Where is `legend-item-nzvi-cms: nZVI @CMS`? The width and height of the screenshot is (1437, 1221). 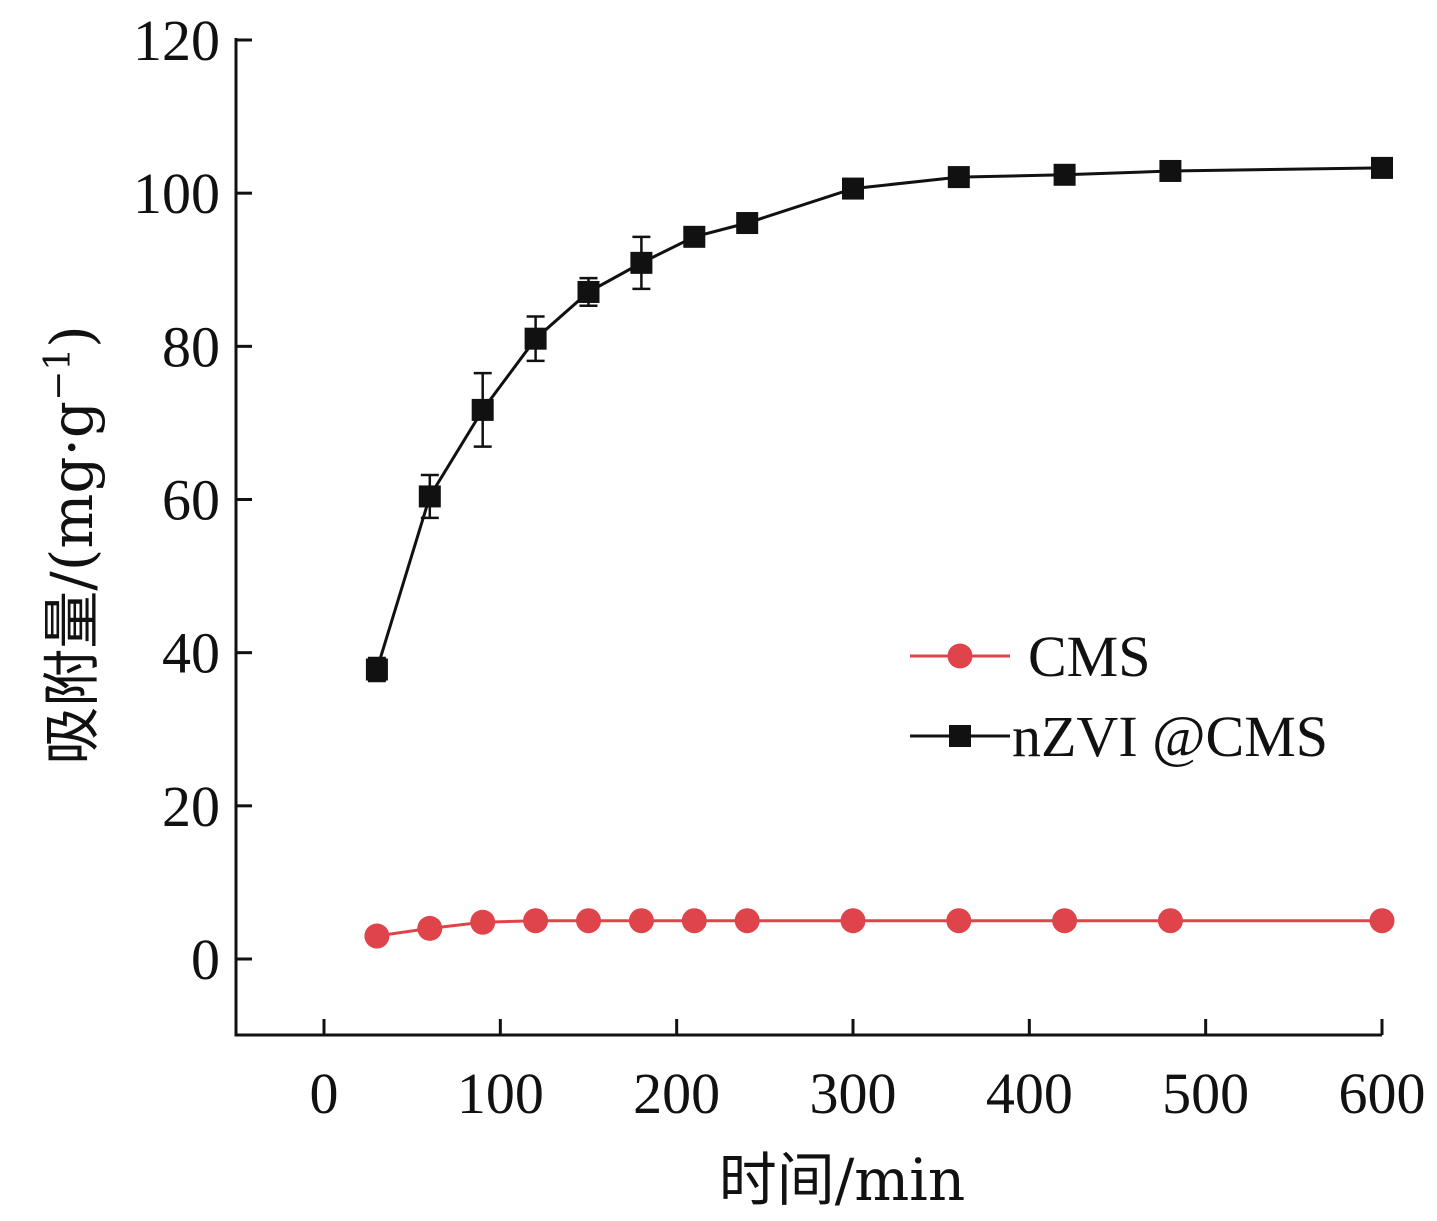 legend-item-nzvi-cms: nZVI @CMS is located at coordinates (1119, 736).